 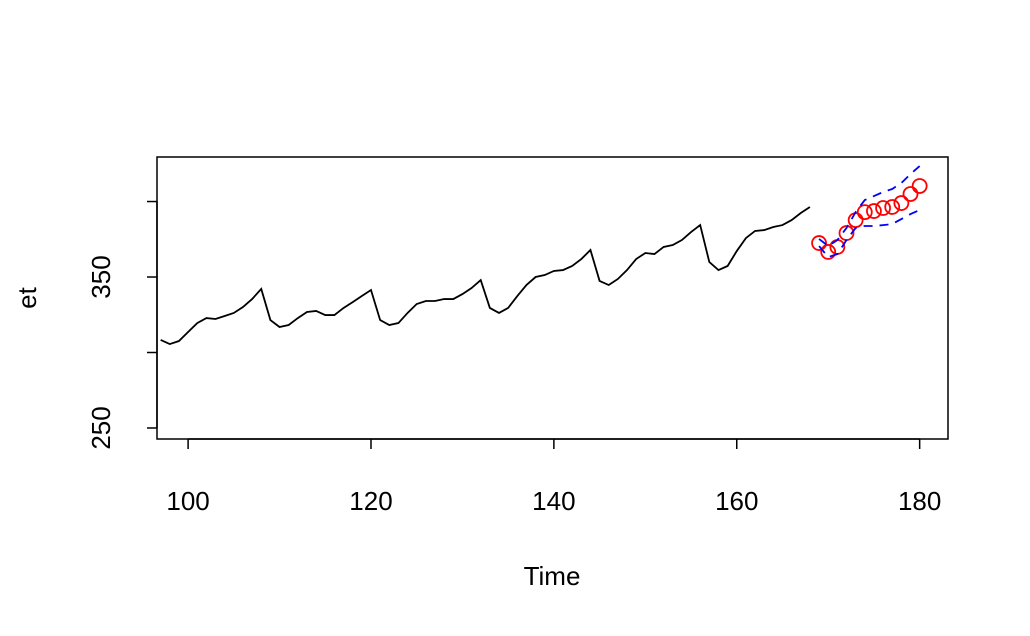 I want to click on y-tick-label: 250, so click(x=101, y=427).